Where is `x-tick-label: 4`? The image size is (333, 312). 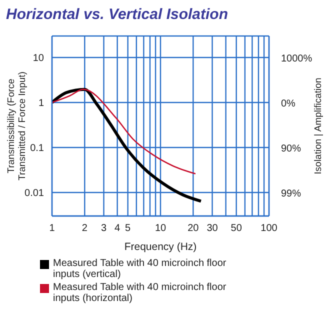
x-tick-label: 4 is located at coordinates (117, 228).